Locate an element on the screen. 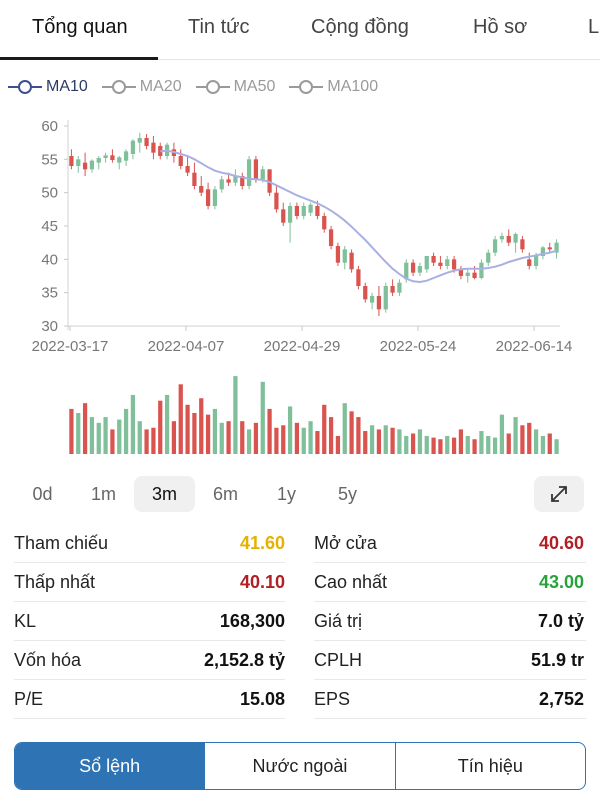 The width and height of the screenshot is (600, 800). segment-signals: Tín hiệu is located at coordinates (489, 766).